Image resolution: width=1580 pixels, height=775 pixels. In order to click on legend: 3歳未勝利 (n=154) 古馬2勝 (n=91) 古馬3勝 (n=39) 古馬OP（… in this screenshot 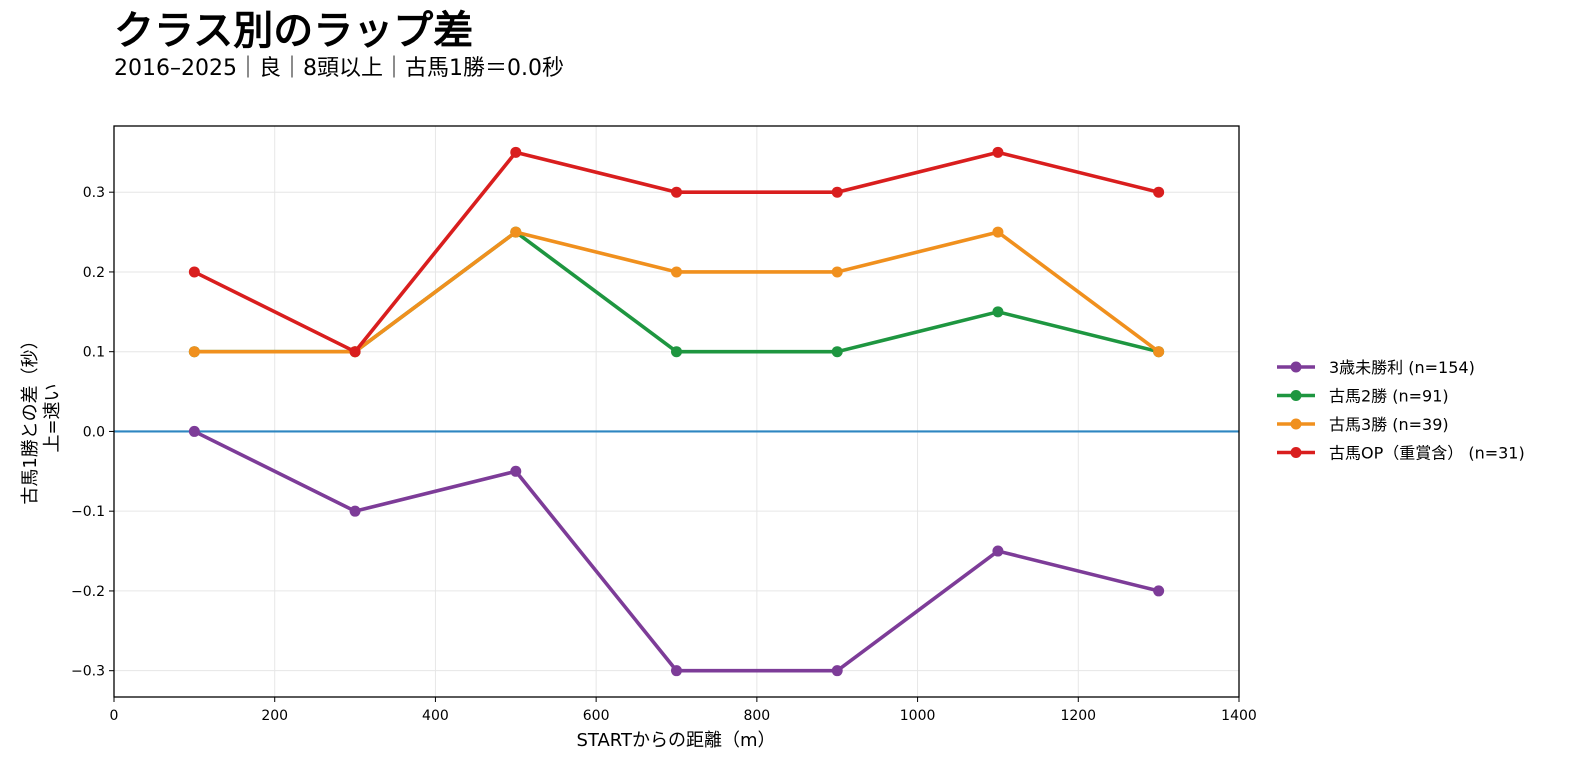, I will do `click(1401, 410)`.